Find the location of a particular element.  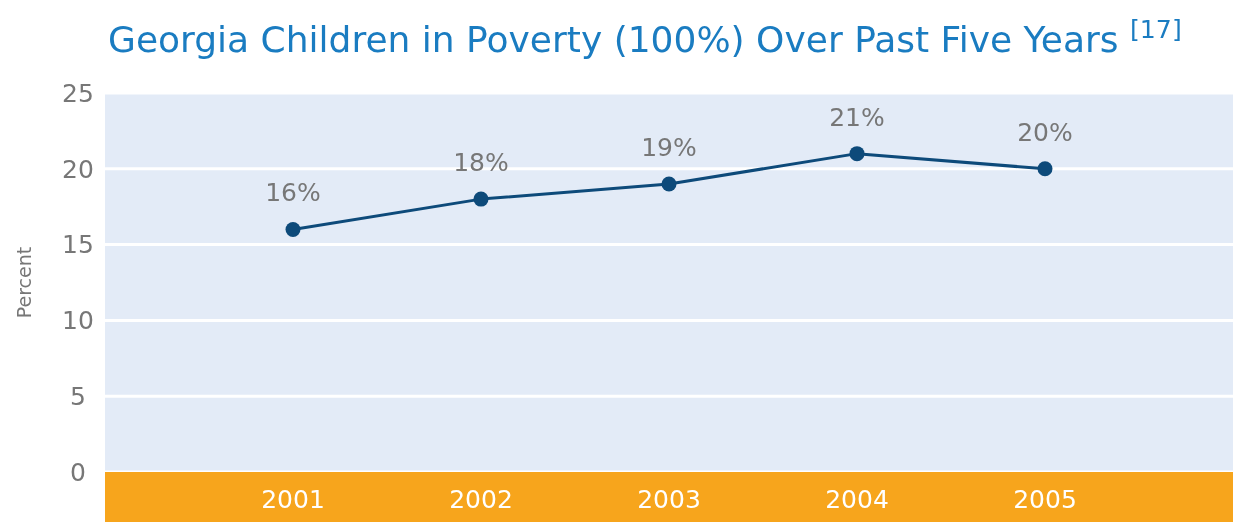

y-tick-label: 10 is located at coordinates (78, 321).